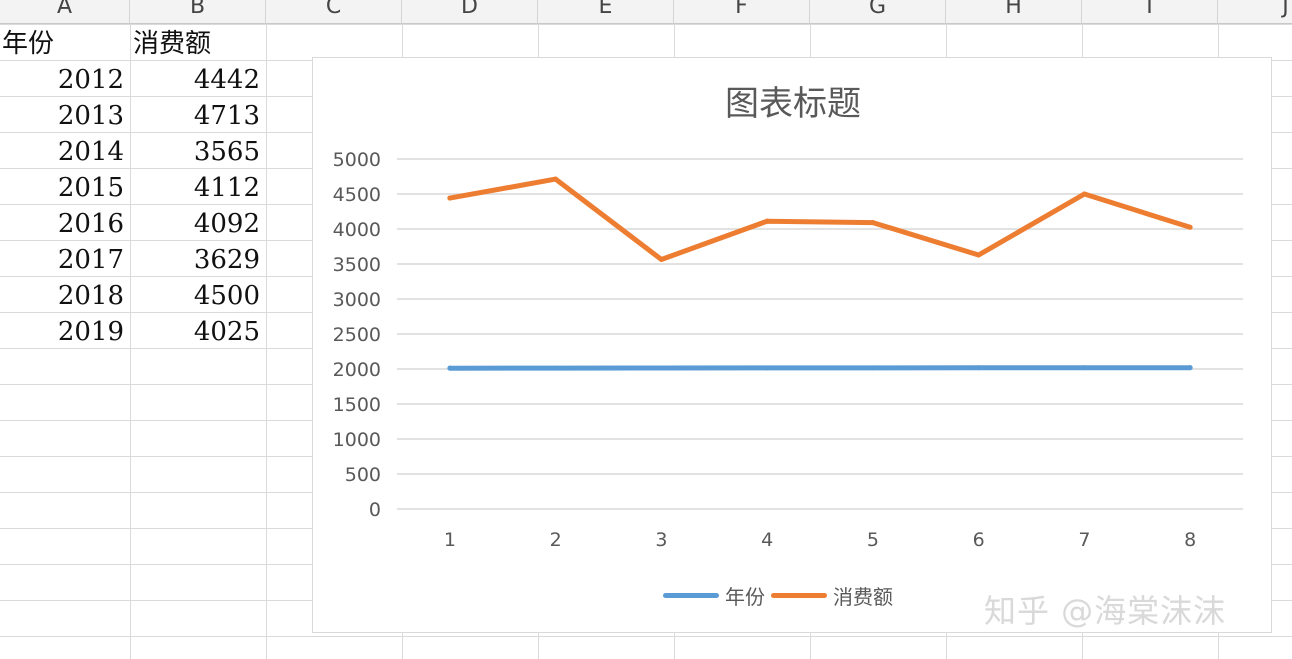 Image resolution: width=1292 pixels, height=659 pixels. I want to click on column-header-d: D, so click(470, 12).